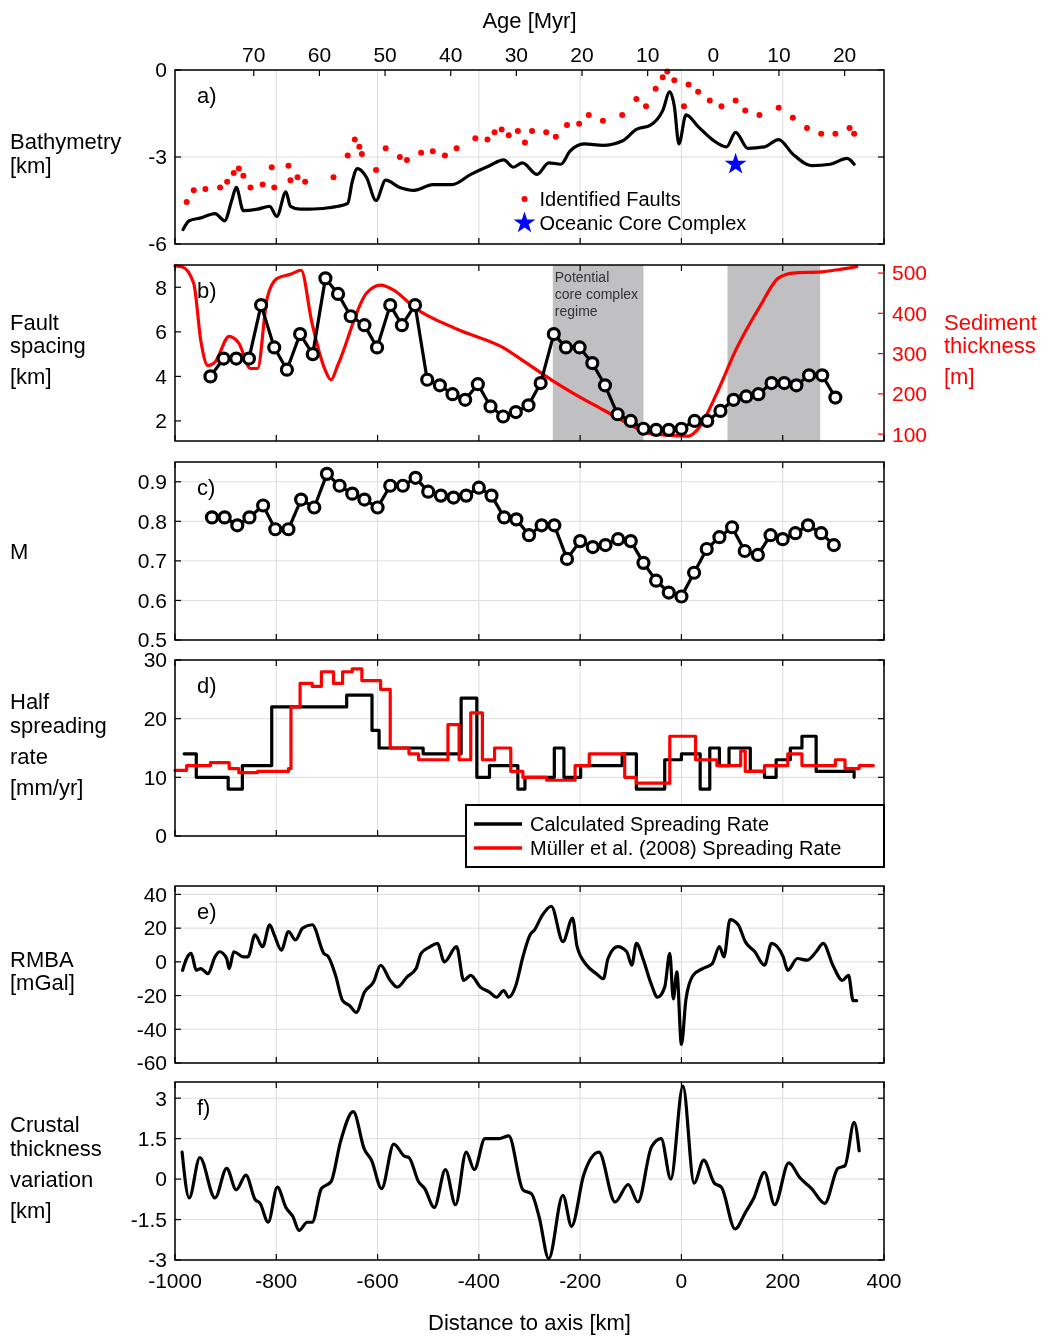 This screenshot has width=1052, height=1337. I want to click on y-tick-label: 2, so click(161, 421).